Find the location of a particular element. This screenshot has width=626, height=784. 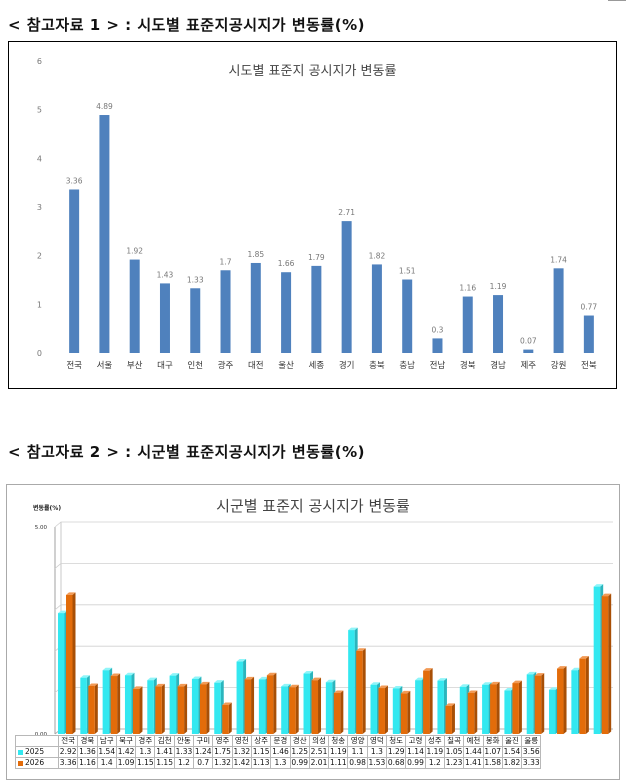

data-table-header-cell: 봉화 is located at coordinates (492, 741).